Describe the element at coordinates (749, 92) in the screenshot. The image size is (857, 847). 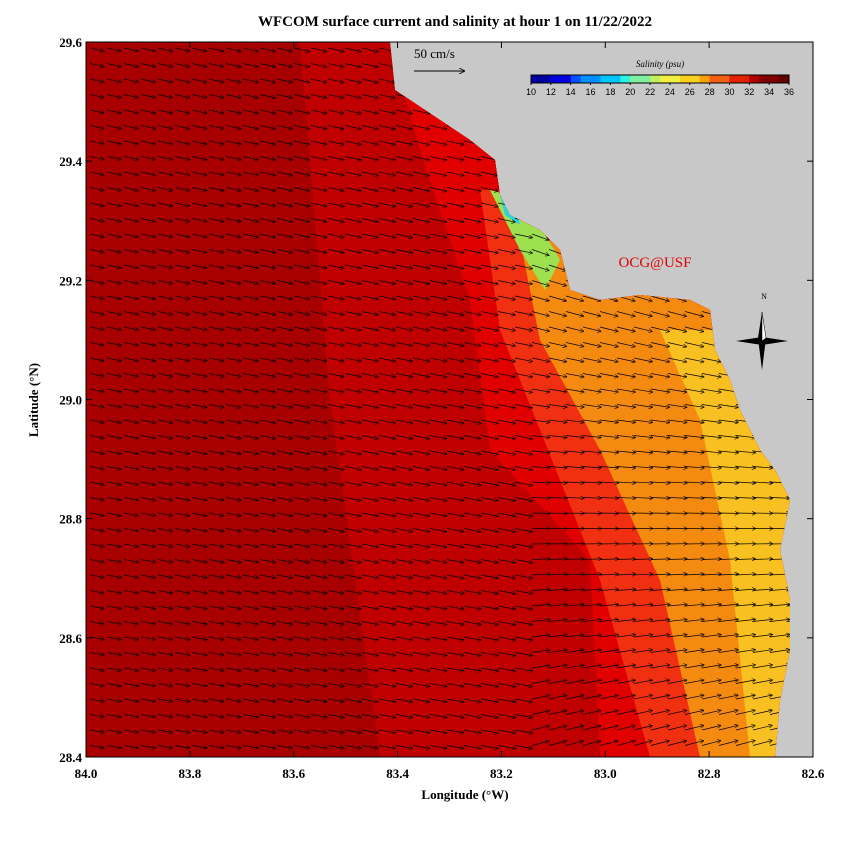
I see `colorbar-tick-label: 32` at that location.